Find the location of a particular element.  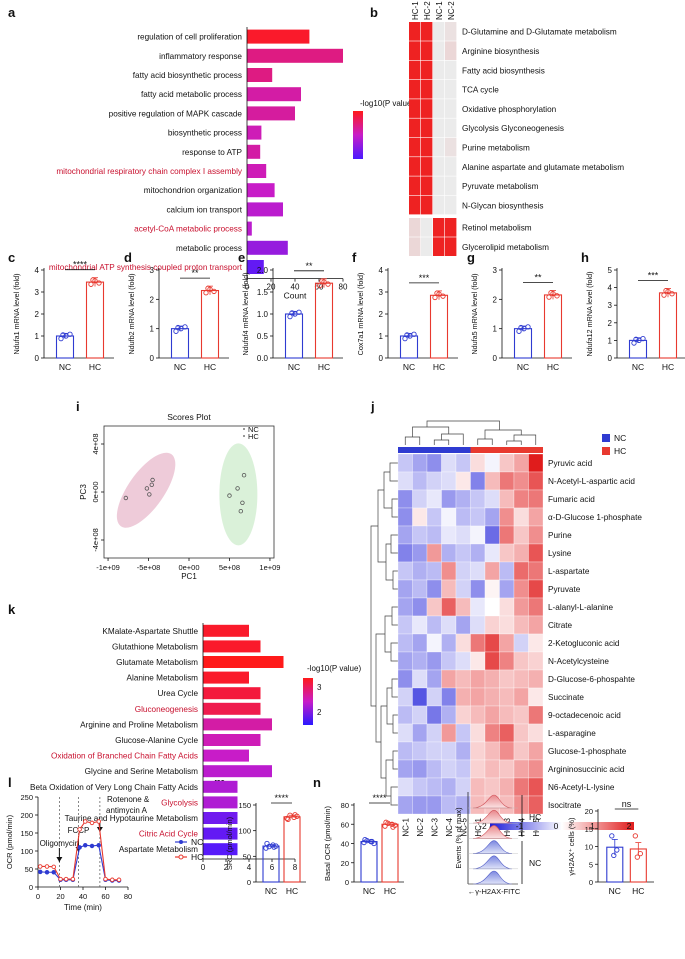

panel-label-g: g is located at coordinates (471, 257).